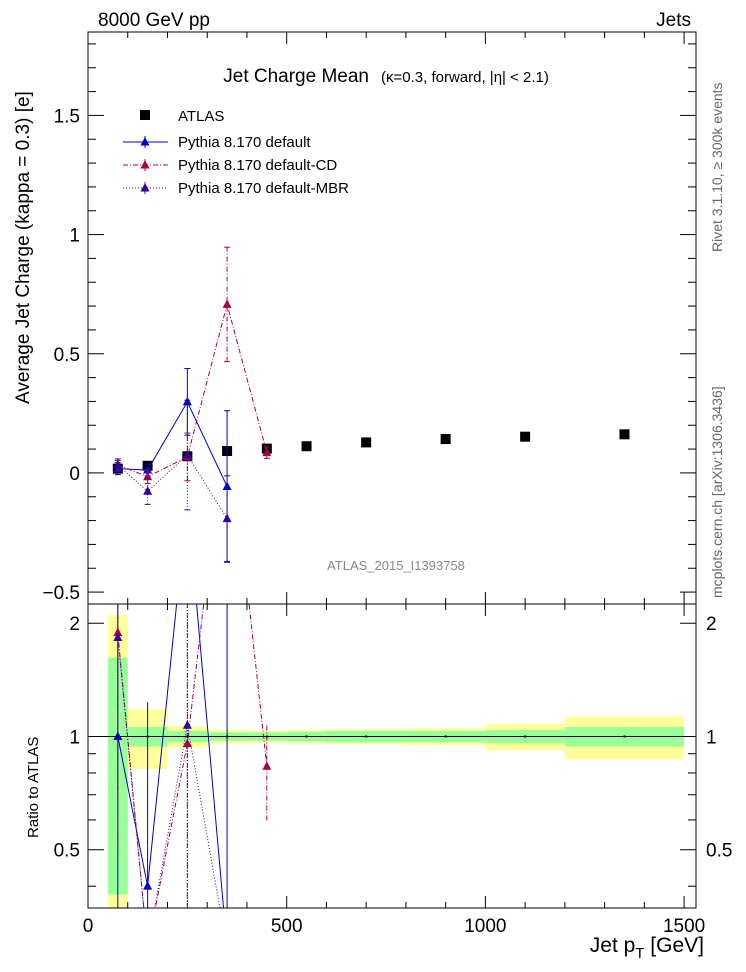 The width and height of the screenshot is (746, 972). I want to click on series-2-ratio-line, so click(192, 756).